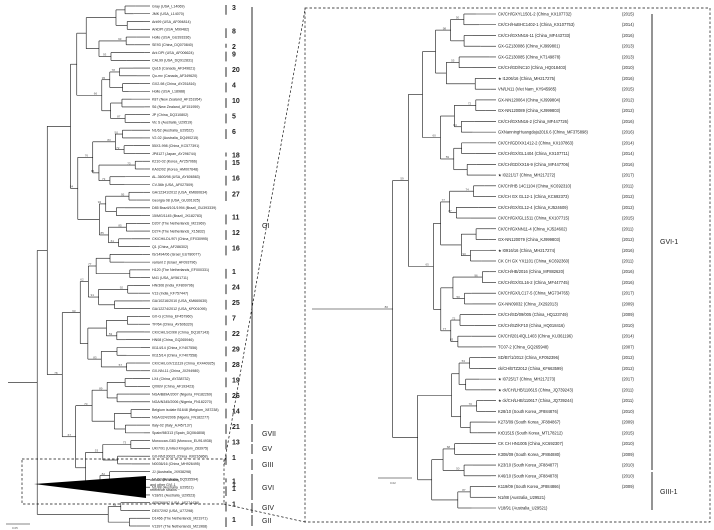 The image size is (714, 530). I want to click on left-bootstrap-value: 91, so click(93, 295).